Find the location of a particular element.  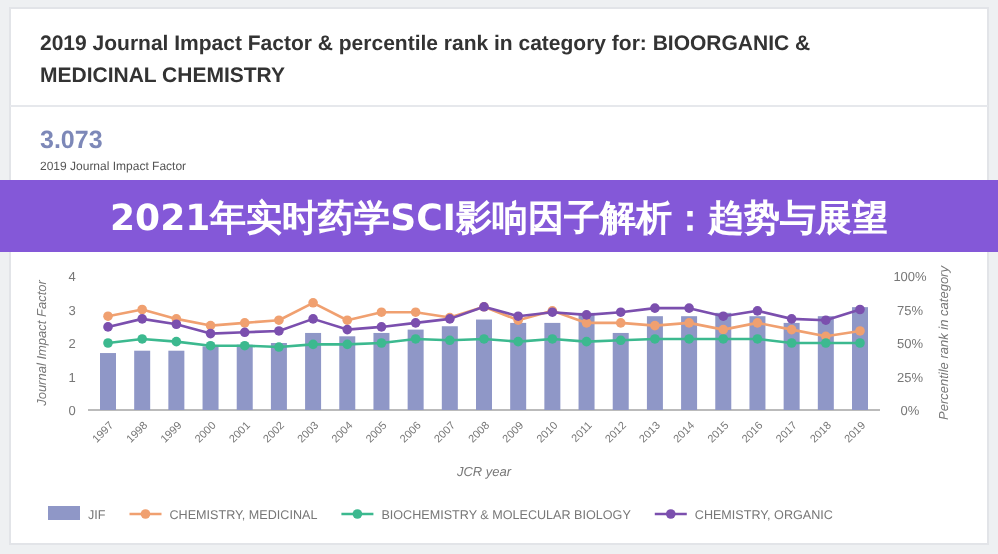

text: 2021年实时药学SCI影响因子解析：趋势与展望 is located at coordinates (499, 219).